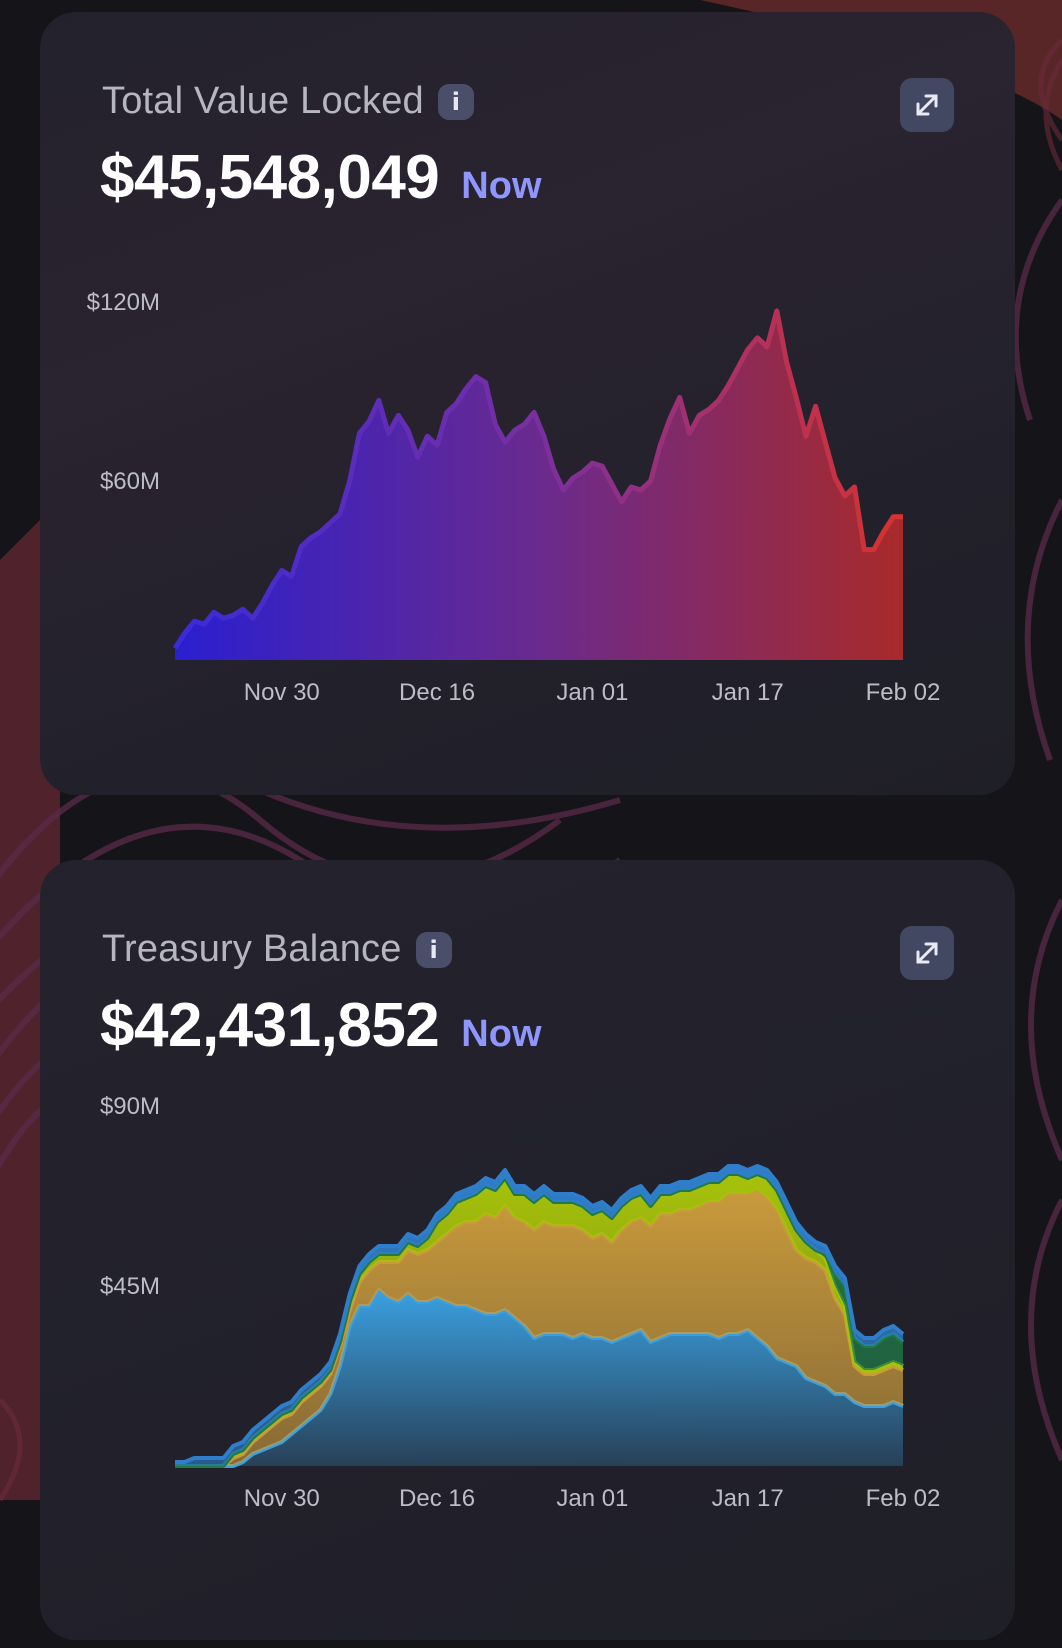 Image resolution: width=1062 pixels, height=1648 pixels. Describe the element at coordinates (130, 1286) in the screenshot. I see `y-tick-label: $45M` at that location.